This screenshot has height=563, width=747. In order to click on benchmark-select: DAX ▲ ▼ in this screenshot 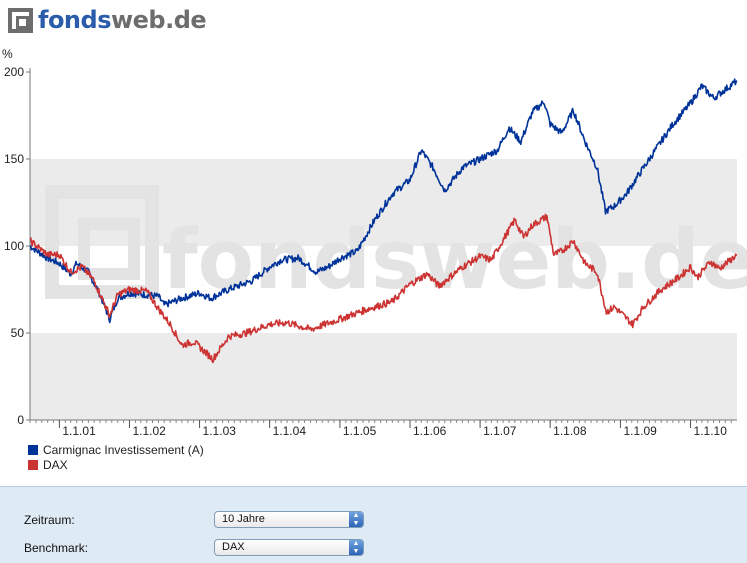, I will do `click(289, 547)`.